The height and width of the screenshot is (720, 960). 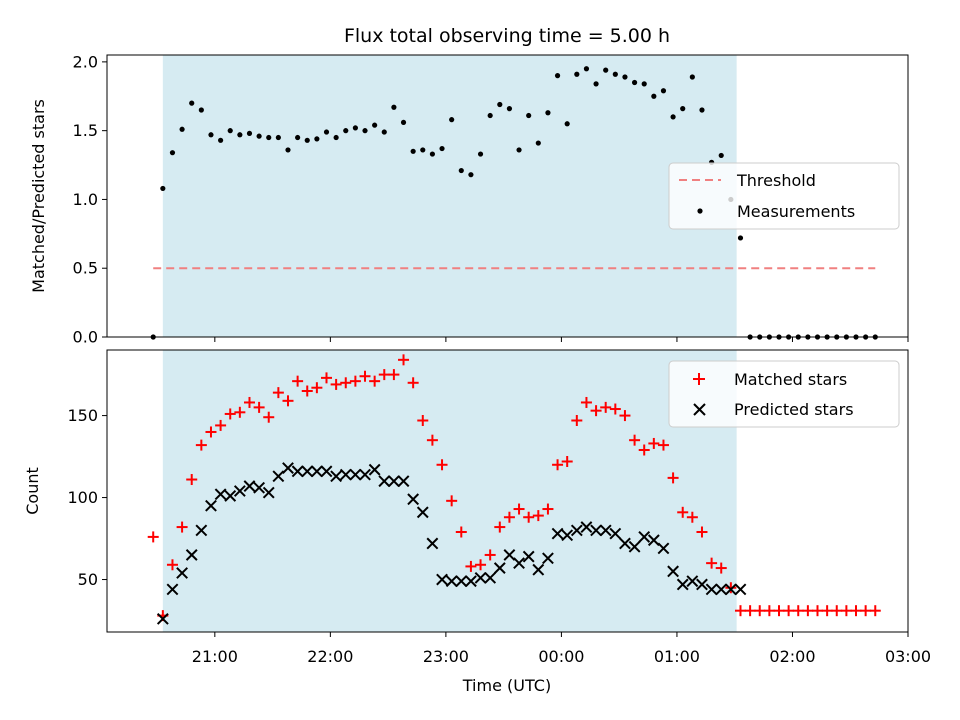 What do you see at coordinates (784, 196) in the screenshot?
I see `top-legend: Threshold Measurements` at bounding box center [784, 196].